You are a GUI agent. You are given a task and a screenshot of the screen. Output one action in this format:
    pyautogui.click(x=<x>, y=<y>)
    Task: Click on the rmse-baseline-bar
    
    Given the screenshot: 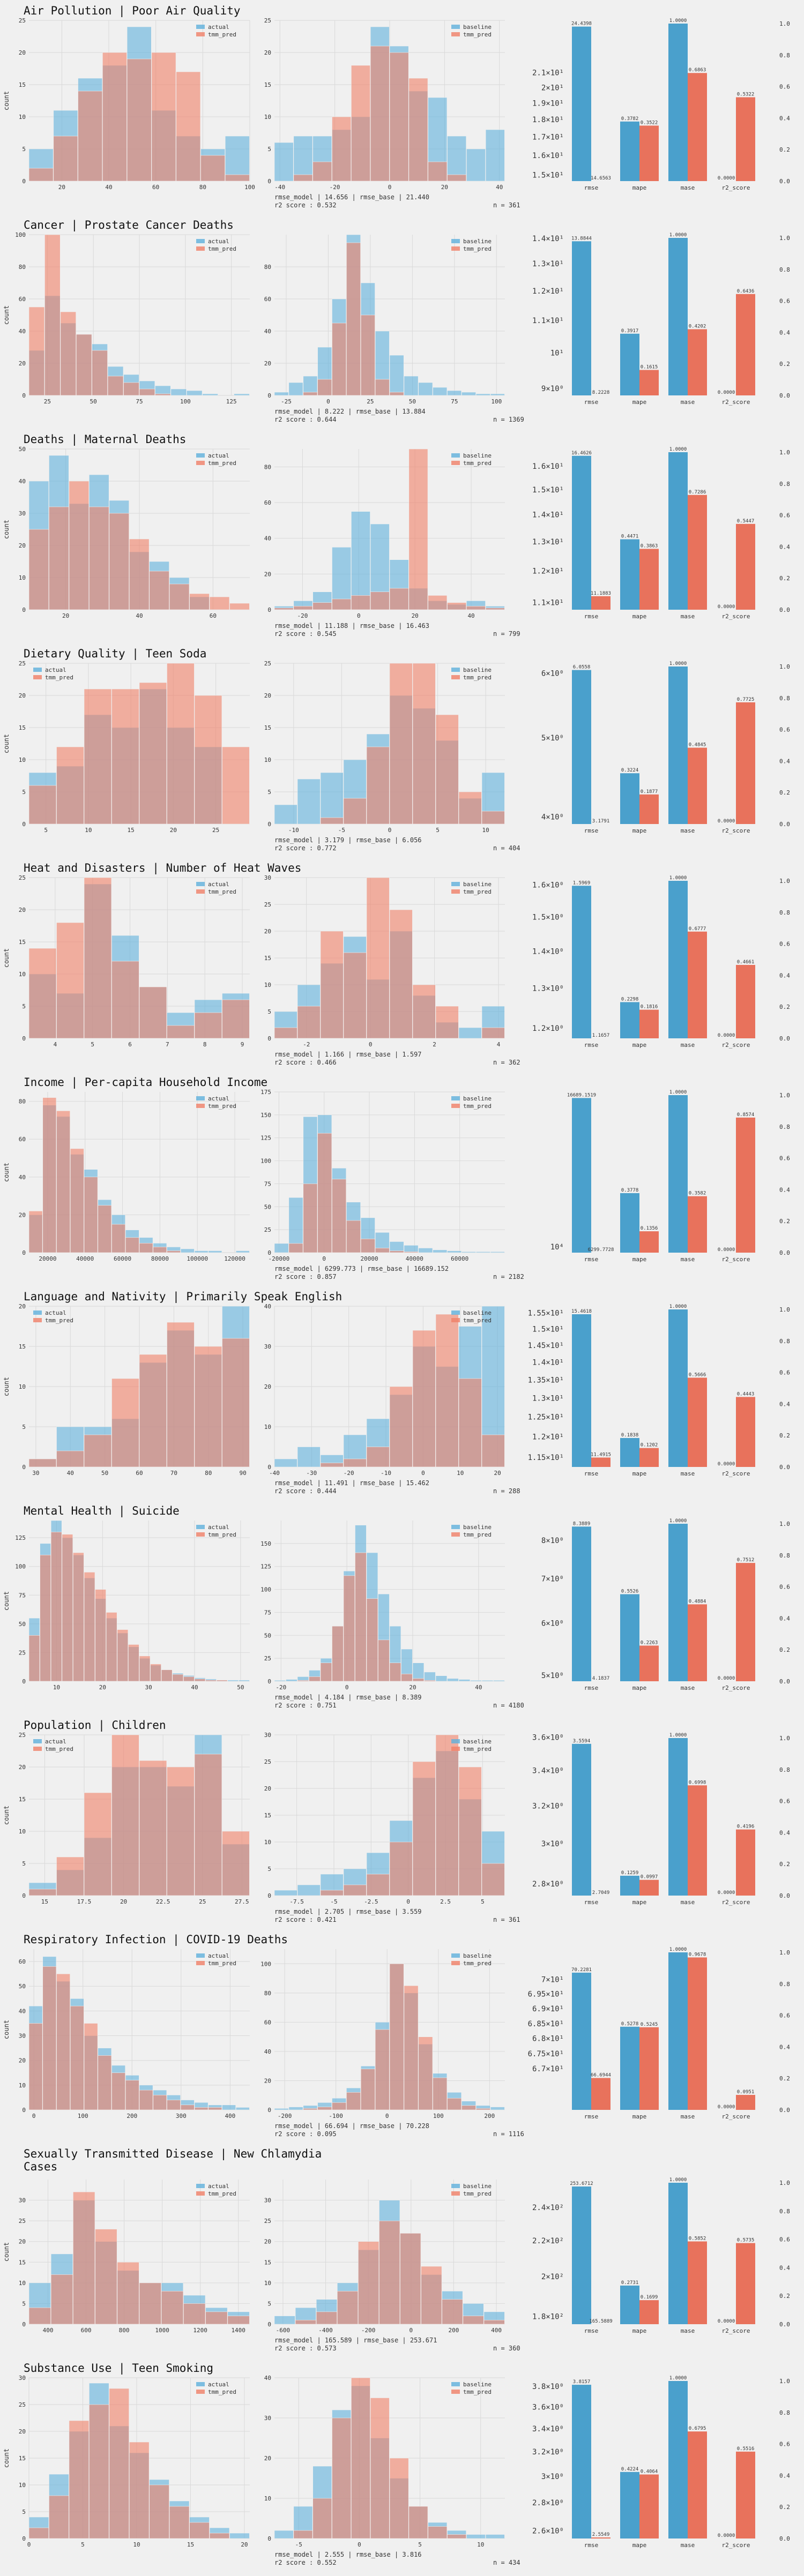 What is the action you would take?
    pyautogui.click(x=581, y=1819)
    